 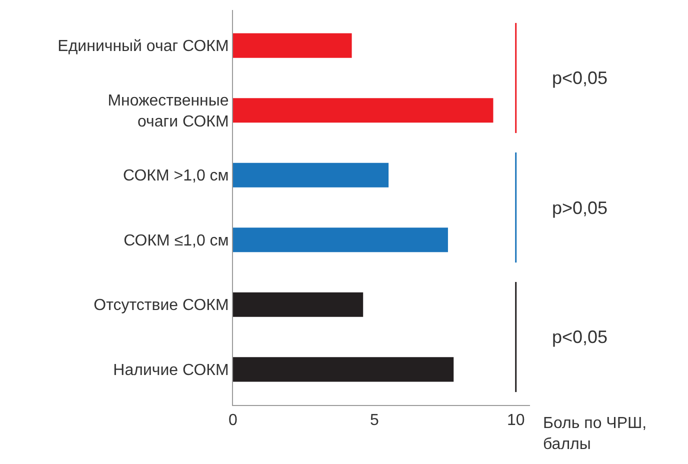 I want to click on y-tick-label: Единичный очаг СОКМ, so click(x=143, y=47).